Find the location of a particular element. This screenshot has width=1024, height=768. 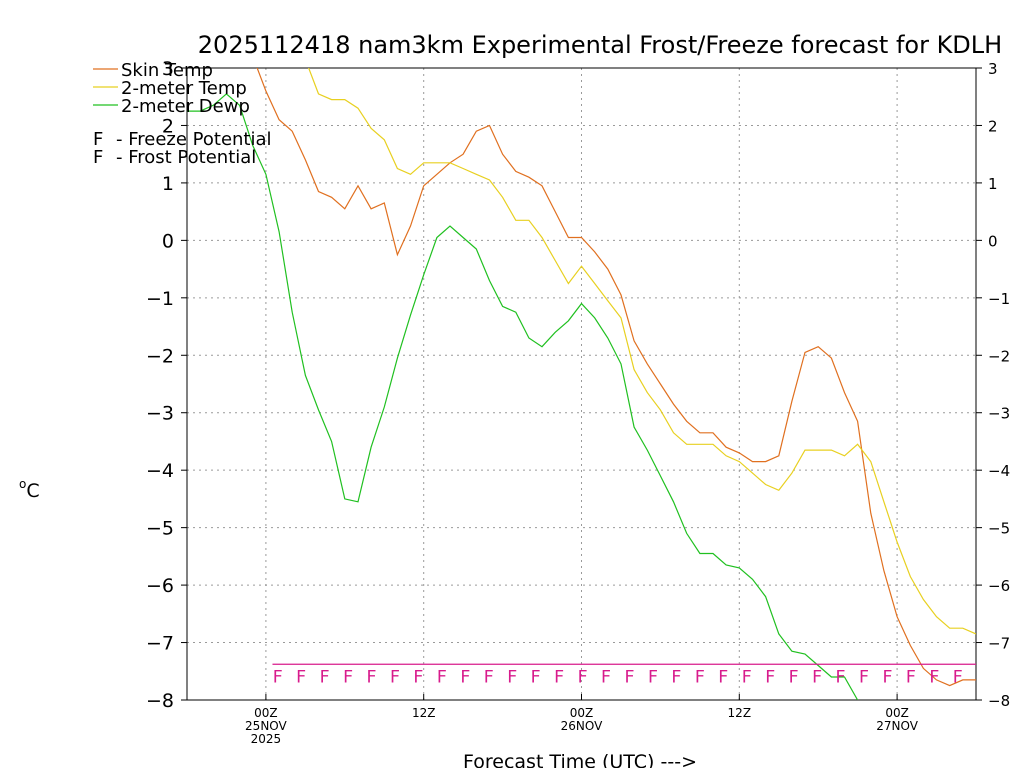

legend-label: Skin Temp is located at coordinates (167, 70).